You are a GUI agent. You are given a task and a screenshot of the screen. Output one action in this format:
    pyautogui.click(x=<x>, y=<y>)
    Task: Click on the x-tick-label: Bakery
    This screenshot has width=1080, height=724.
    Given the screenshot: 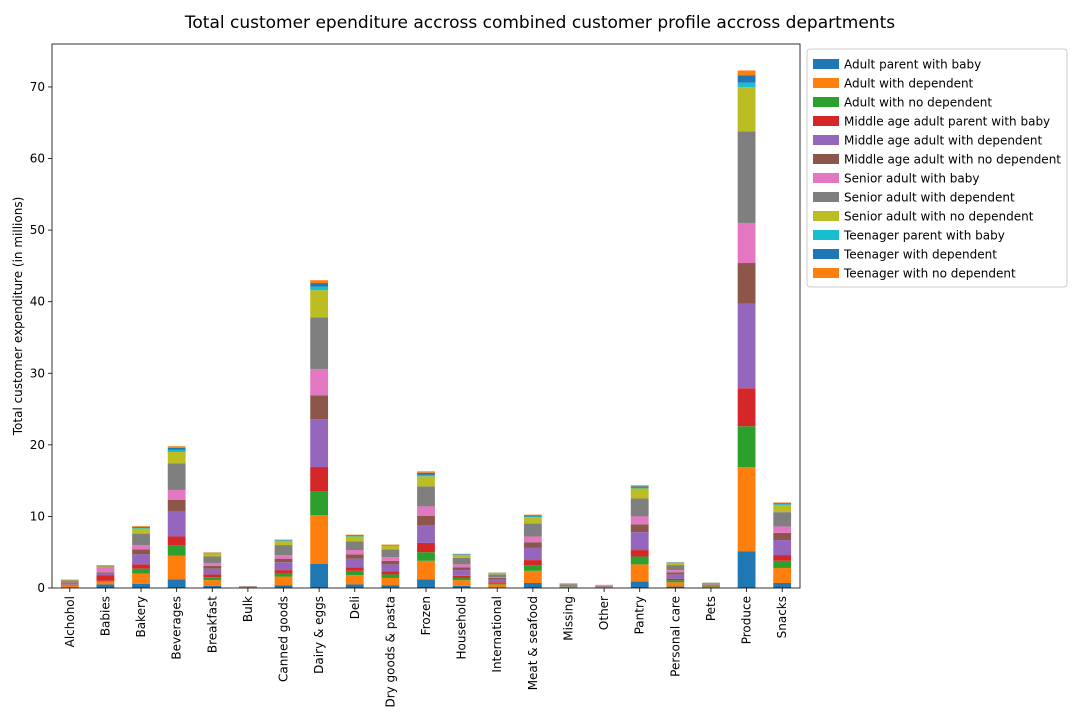 What is the action you would take?
    pyautogui.click(x=141, y=617)
    